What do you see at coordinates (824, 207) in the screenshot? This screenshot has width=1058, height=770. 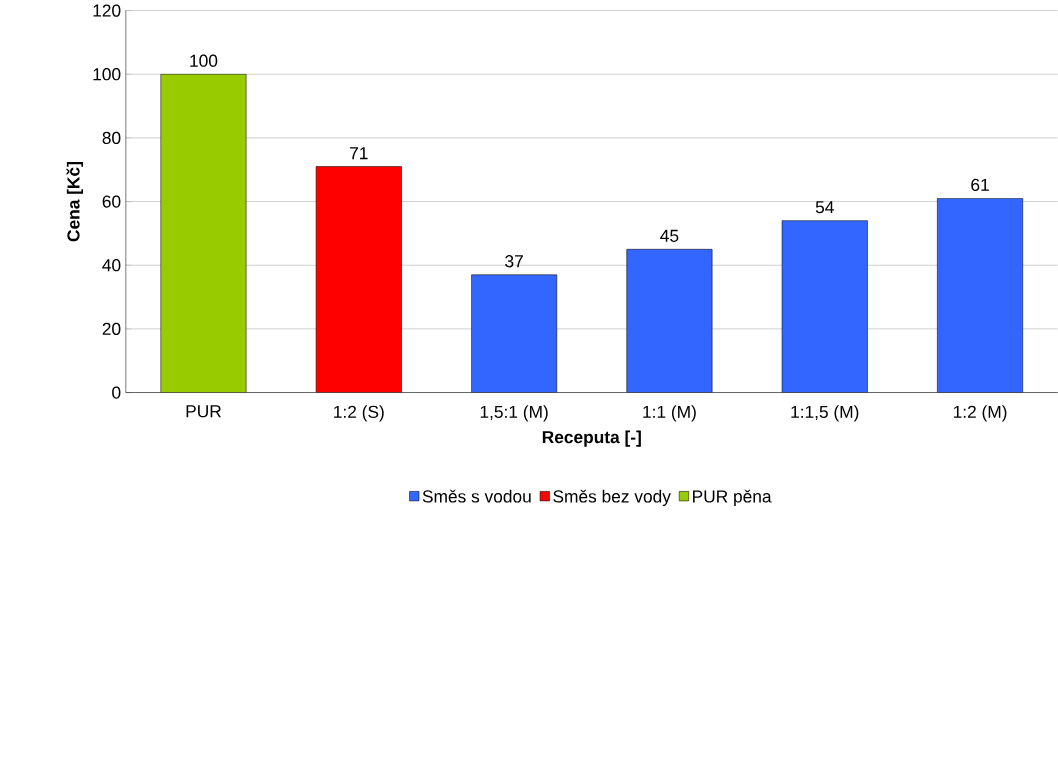 I see `data-label: 54` at bounding box center [824, 207].